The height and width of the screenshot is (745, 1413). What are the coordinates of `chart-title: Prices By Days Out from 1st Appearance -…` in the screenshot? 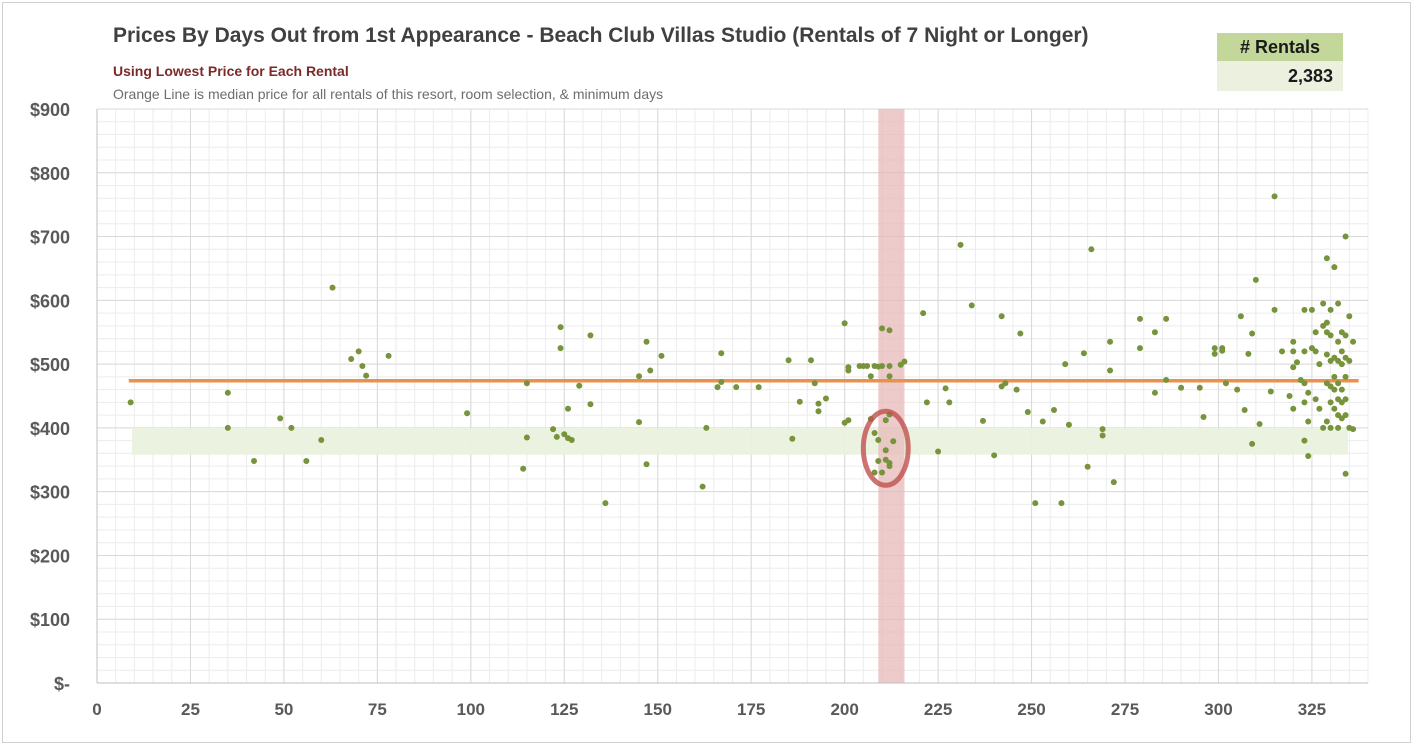 It's located at (601, 35).